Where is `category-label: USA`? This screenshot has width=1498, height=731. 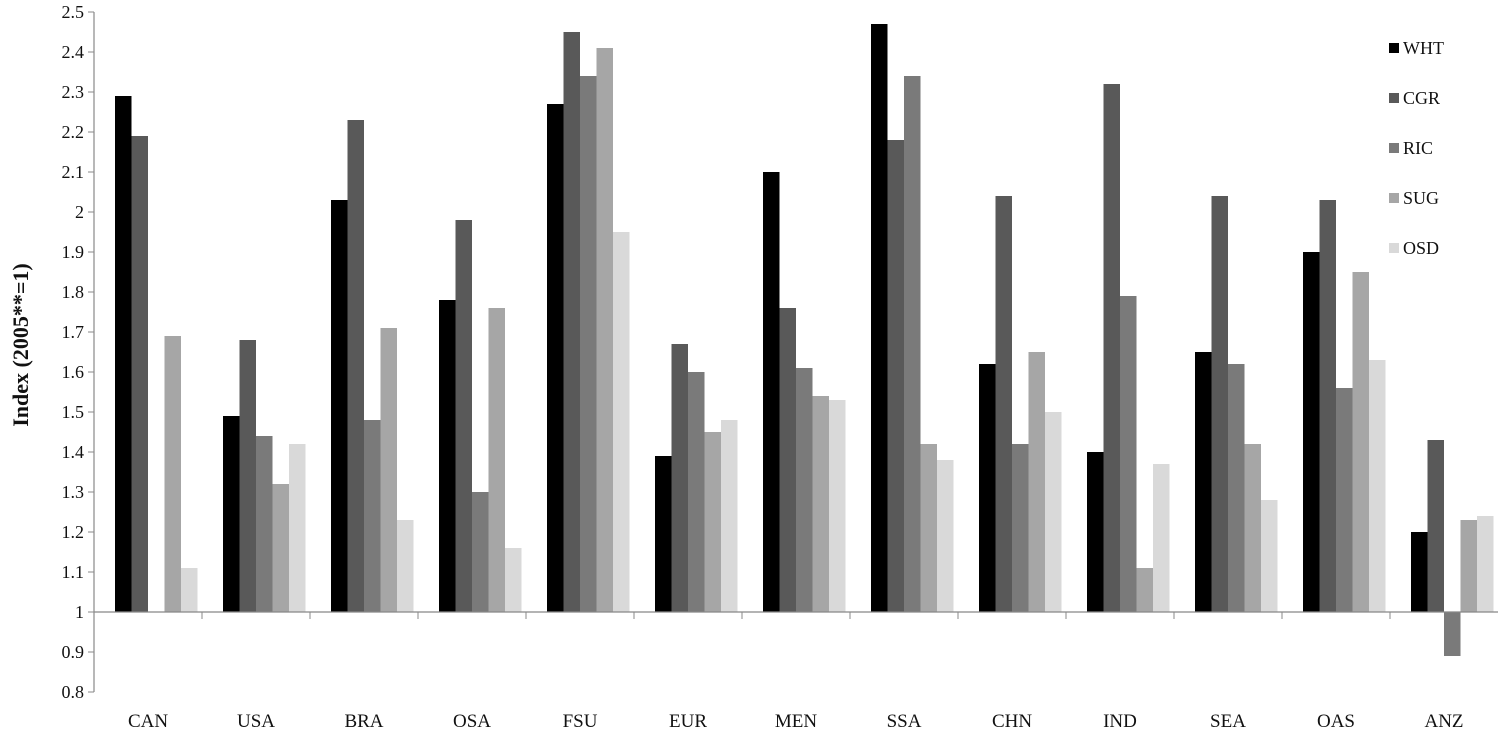
category-label: USA is located at coordinates (256, 721).